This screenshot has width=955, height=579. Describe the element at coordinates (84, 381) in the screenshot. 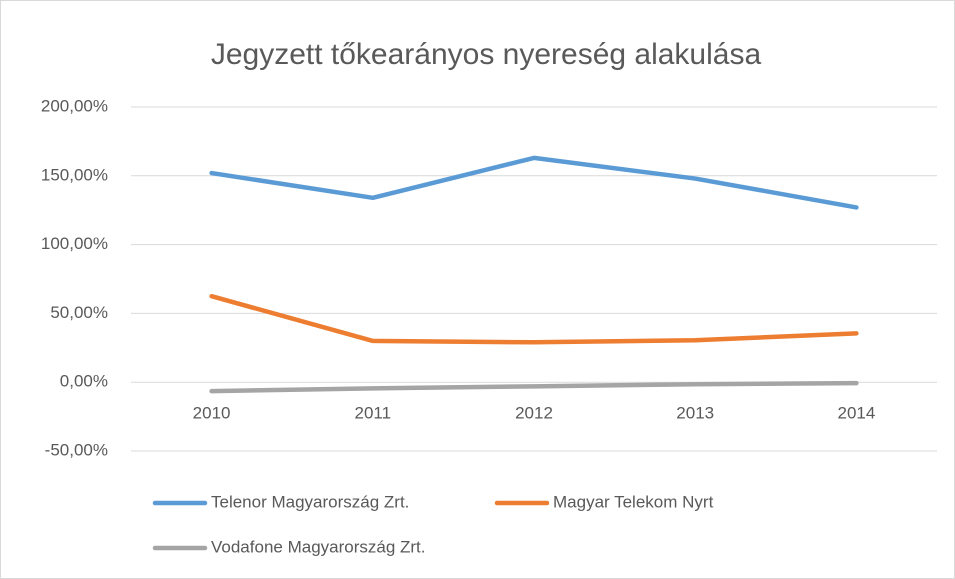

I see `y-tick-label: 0,00%` at that location.